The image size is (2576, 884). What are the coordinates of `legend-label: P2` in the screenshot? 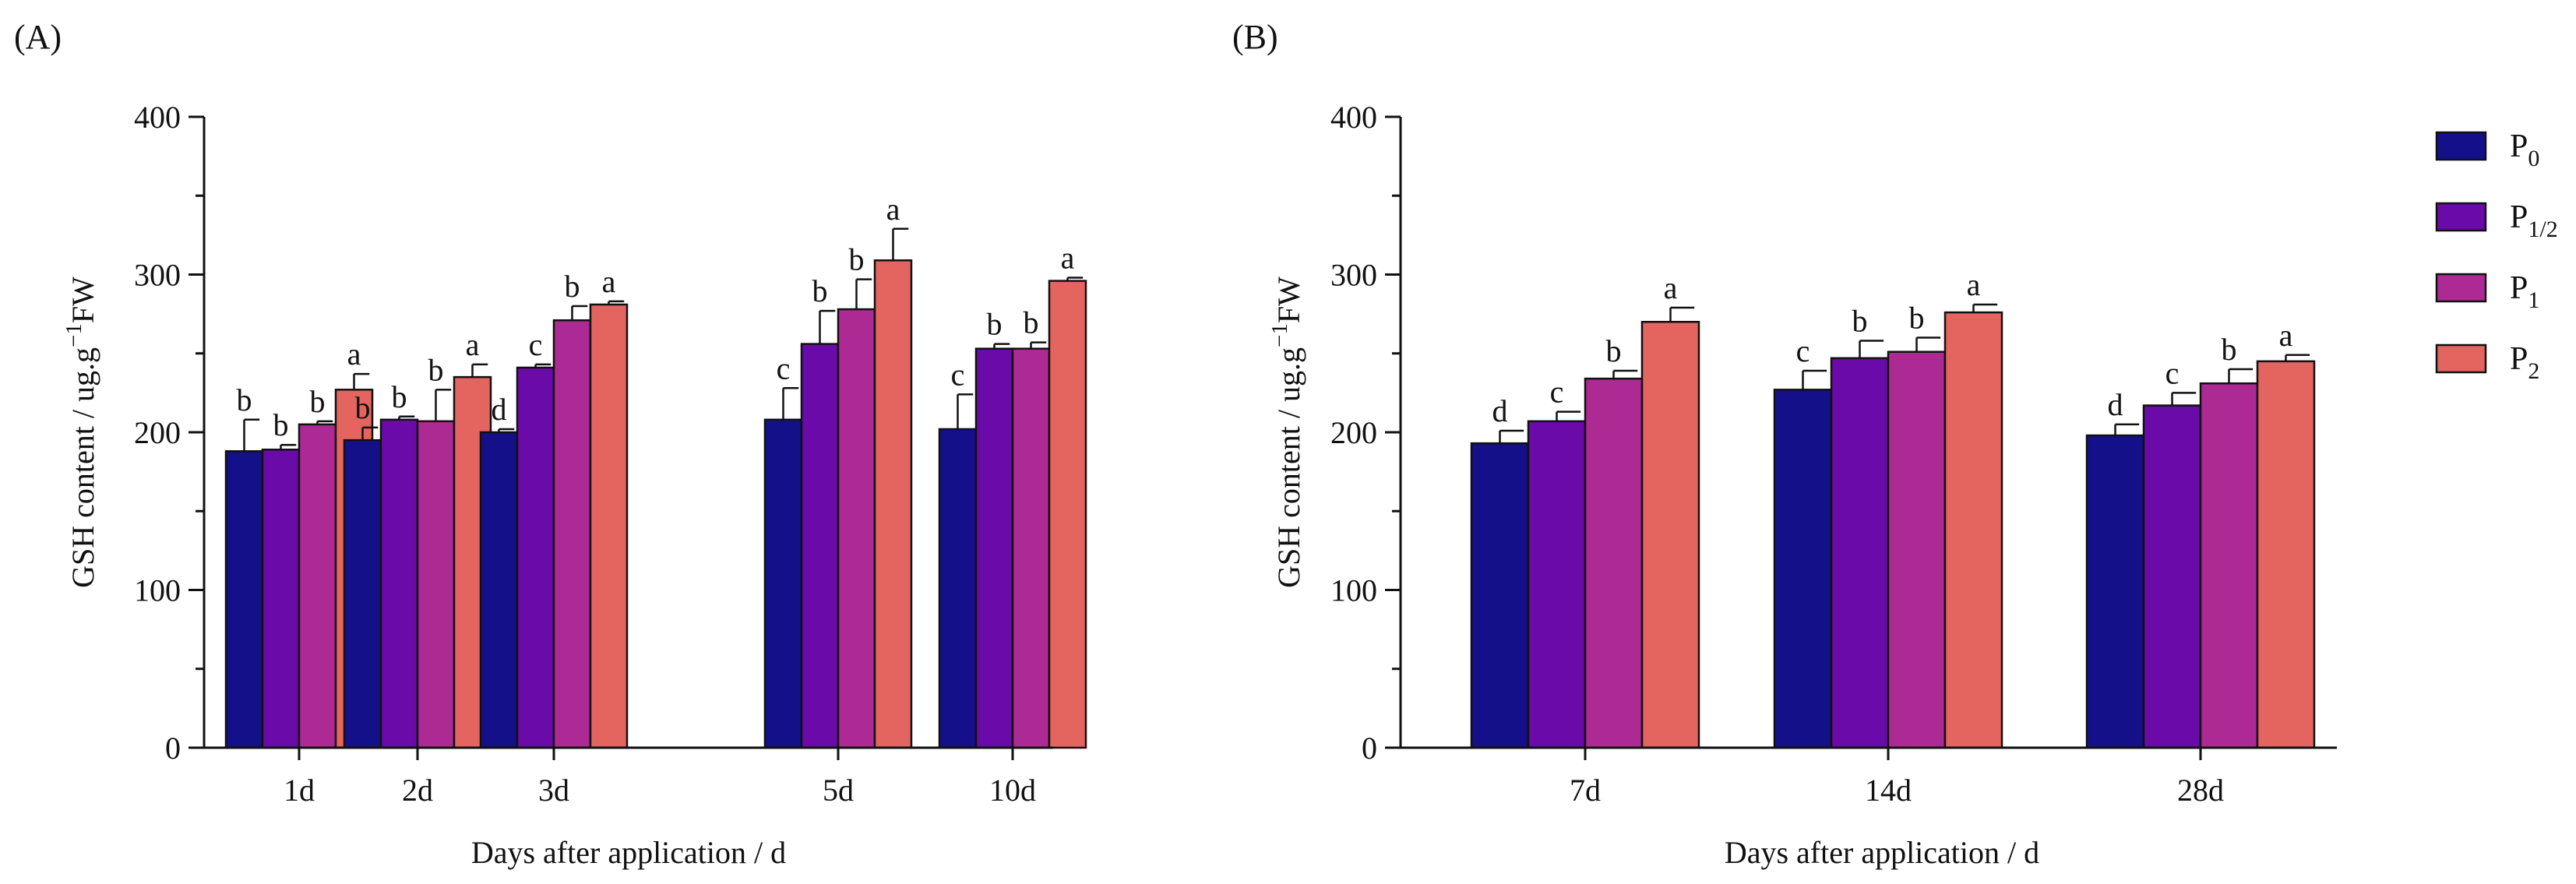 It's located at (2524, 363).